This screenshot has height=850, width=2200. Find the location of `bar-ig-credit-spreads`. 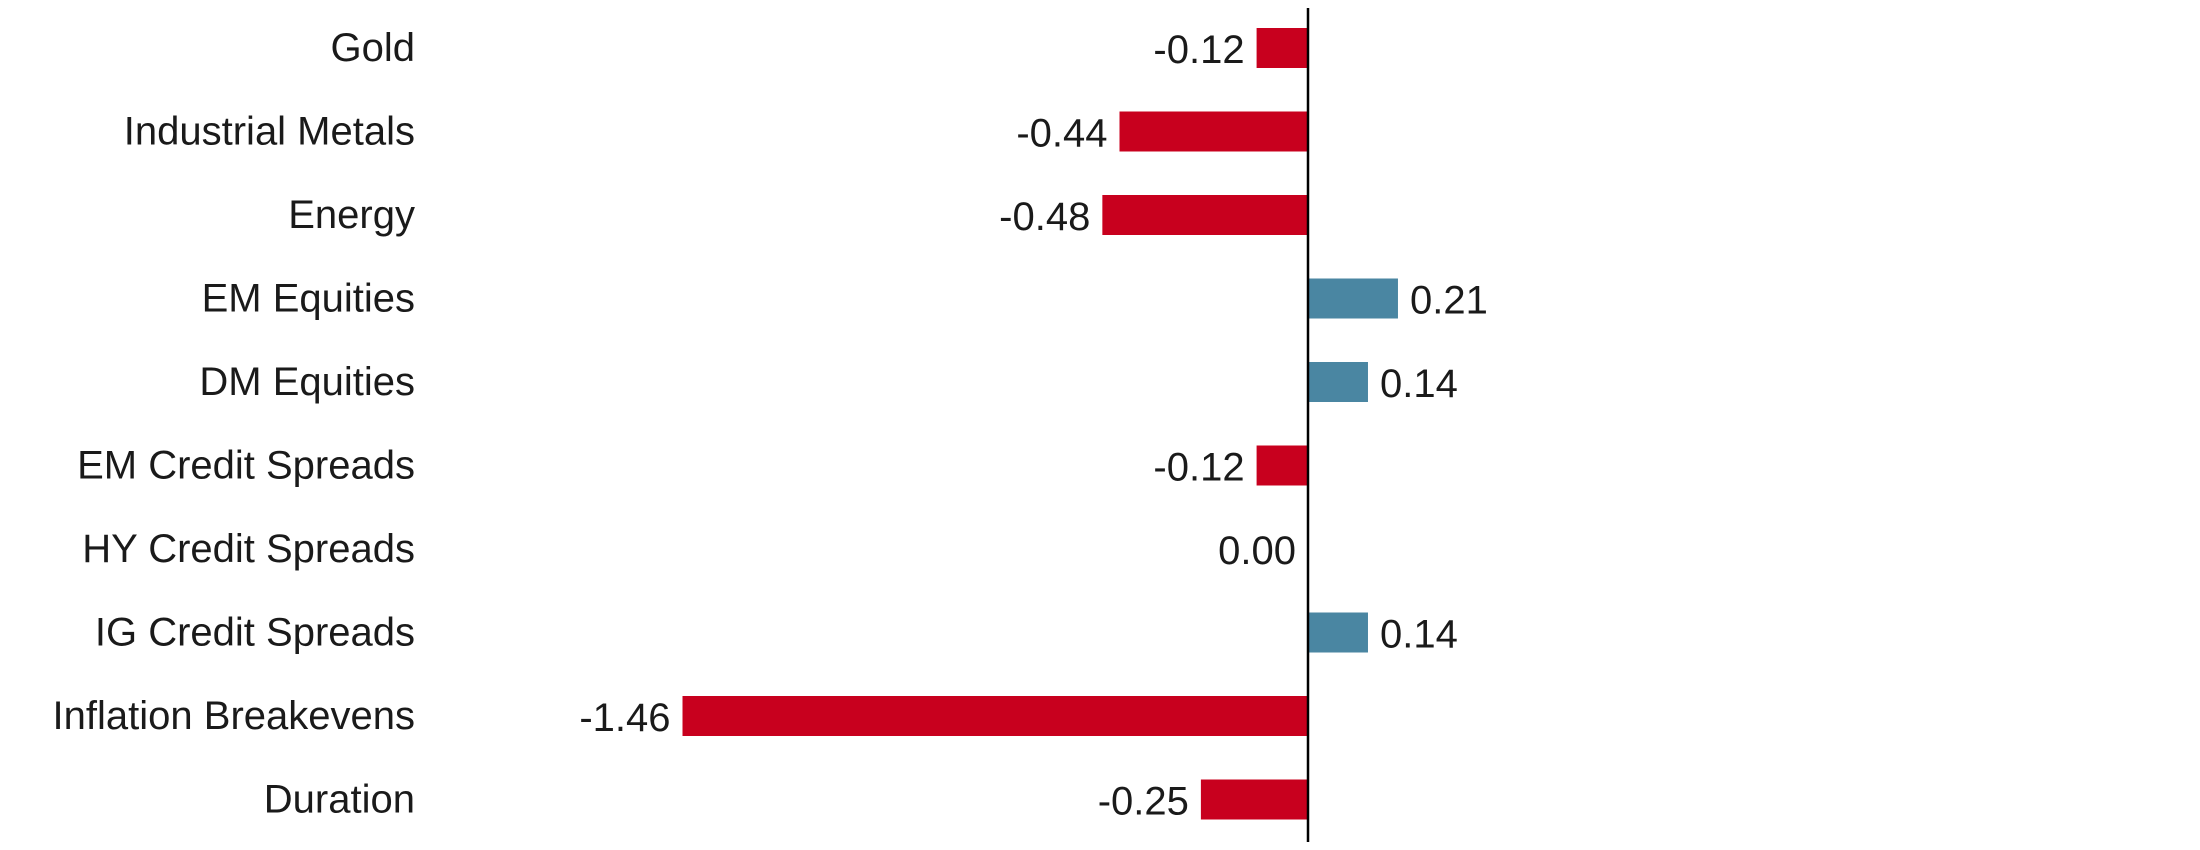

bar-ig-credit-spreads is located at coordinates (1338, 632).